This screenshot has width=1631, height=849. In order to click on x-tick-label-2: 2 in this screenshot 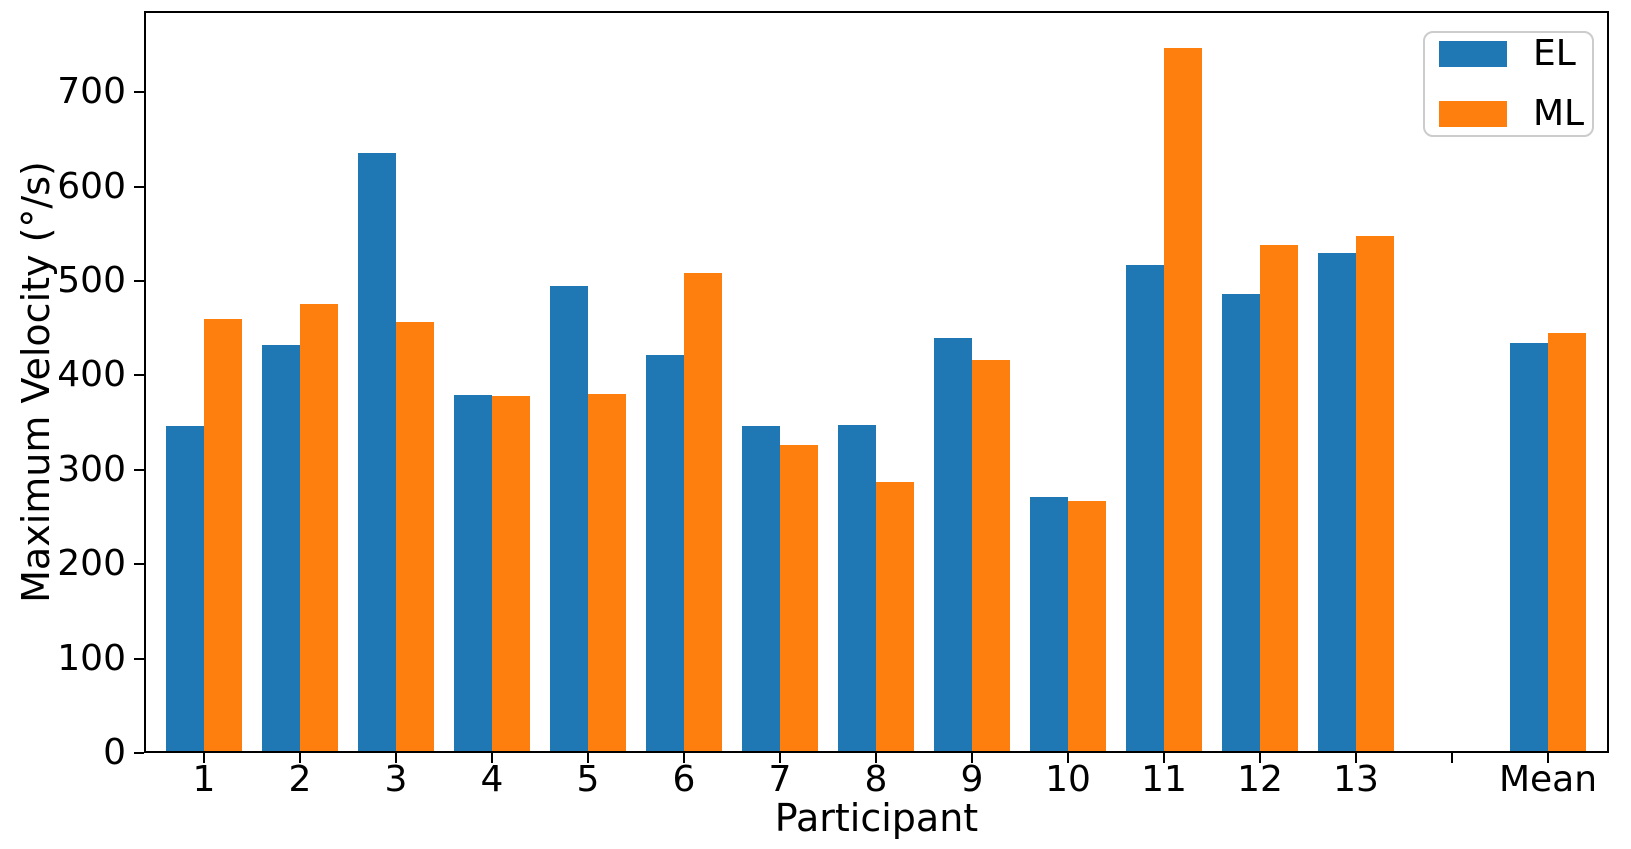, I will do `click(300, 779)`.